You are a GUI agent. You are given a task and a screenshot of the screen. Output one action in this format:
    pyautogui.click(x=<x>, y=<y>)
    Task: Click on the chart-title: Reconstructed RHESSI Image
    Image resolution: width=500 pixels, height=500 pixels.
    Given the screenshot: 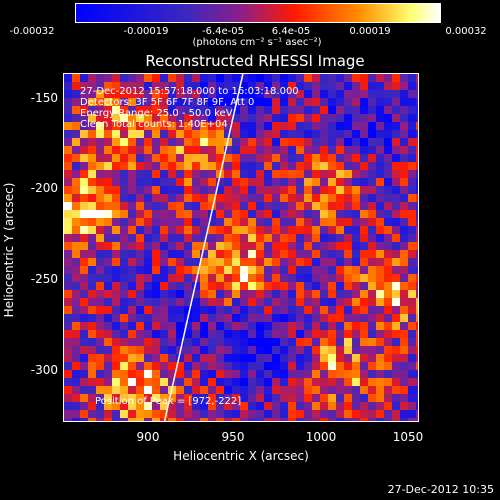 What is the action you would take?
    pyautogui.click(x=255, y=61)
    